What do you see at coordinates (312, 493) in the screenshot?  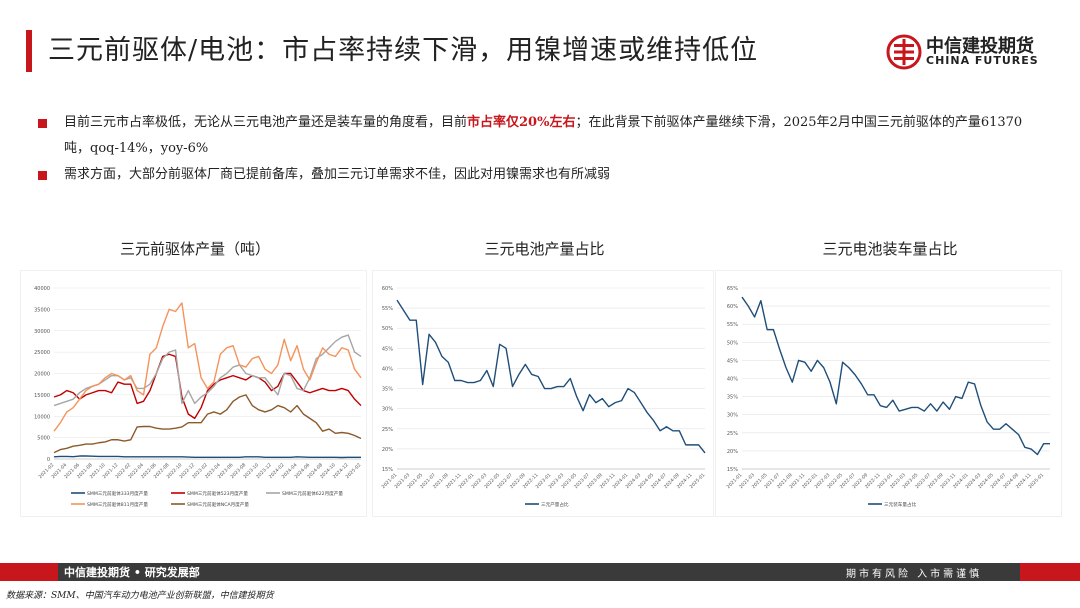 I see `legend-label: SMM三元前驱体622月度产量` at bounding box center [312, 493].